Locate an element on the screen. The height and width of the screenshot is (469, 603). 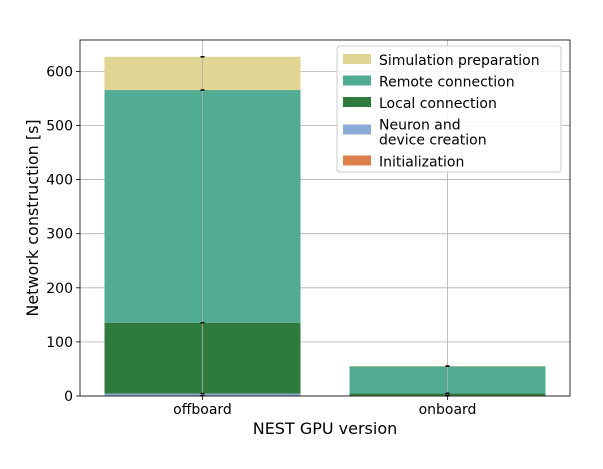
legend-label: Neuron and device creation is located at coordinates (433, 133).